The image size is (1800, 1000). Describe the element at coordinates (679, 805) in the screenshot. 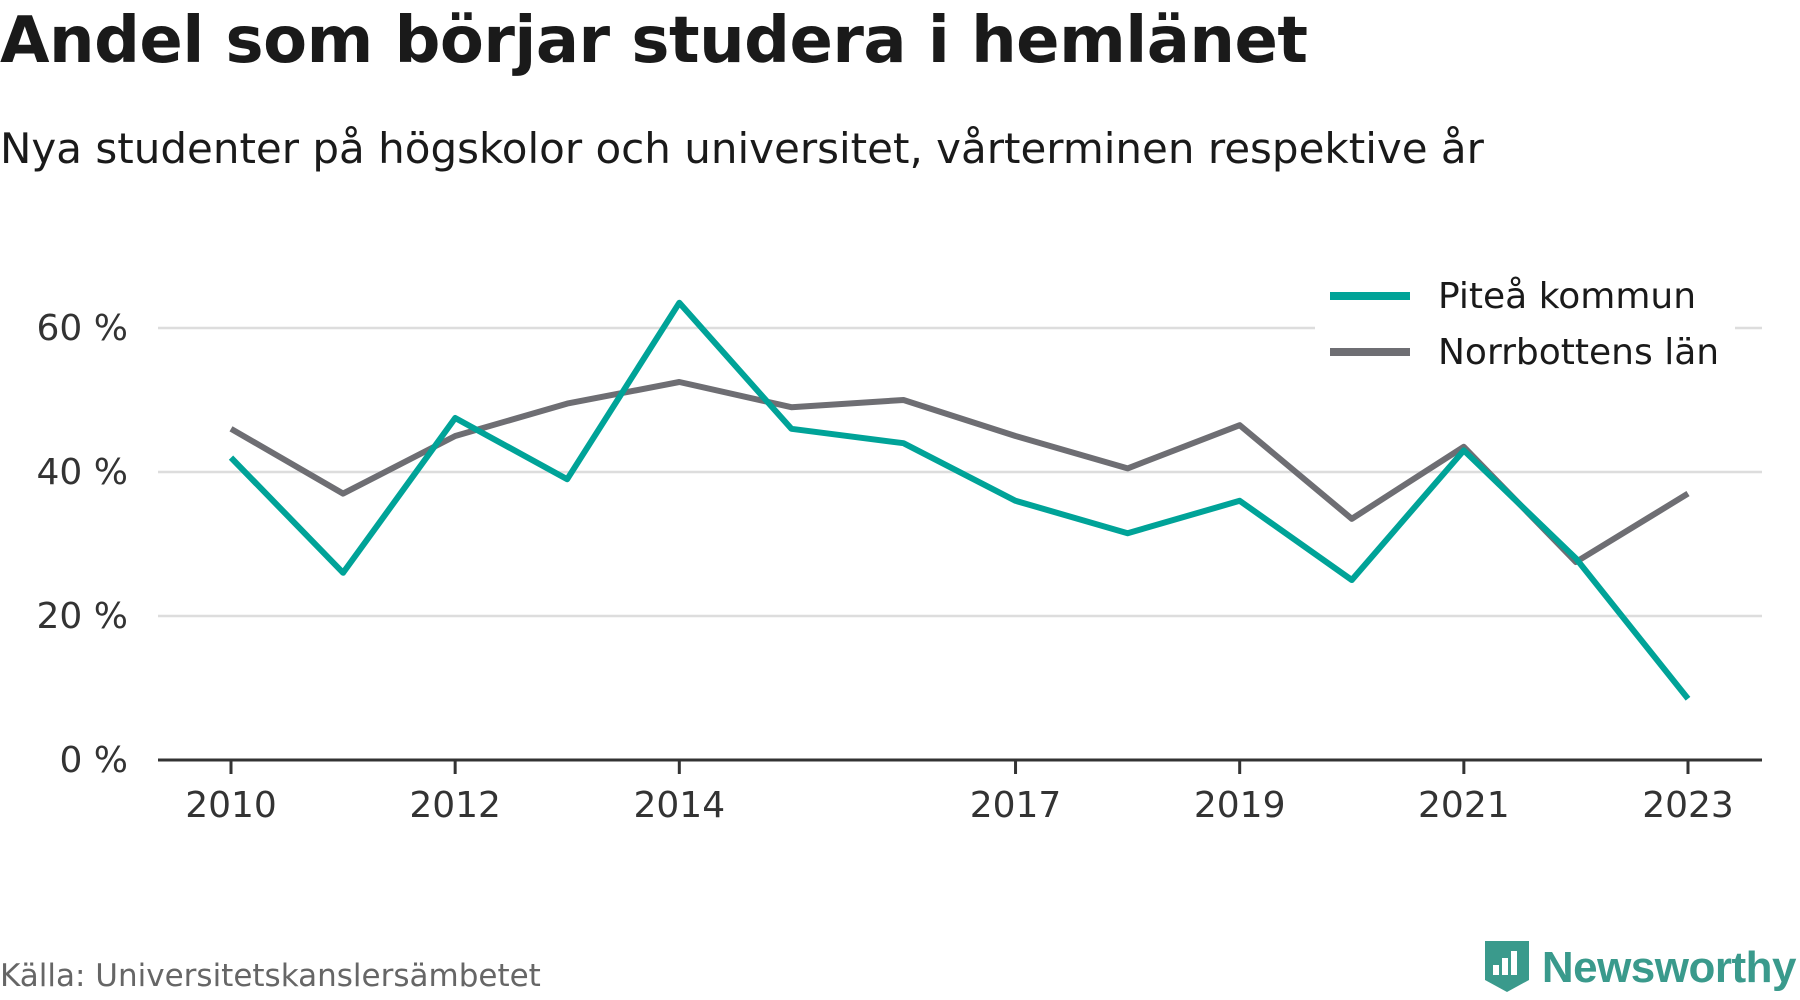

I see `x-tick-label: 2014` at that location.